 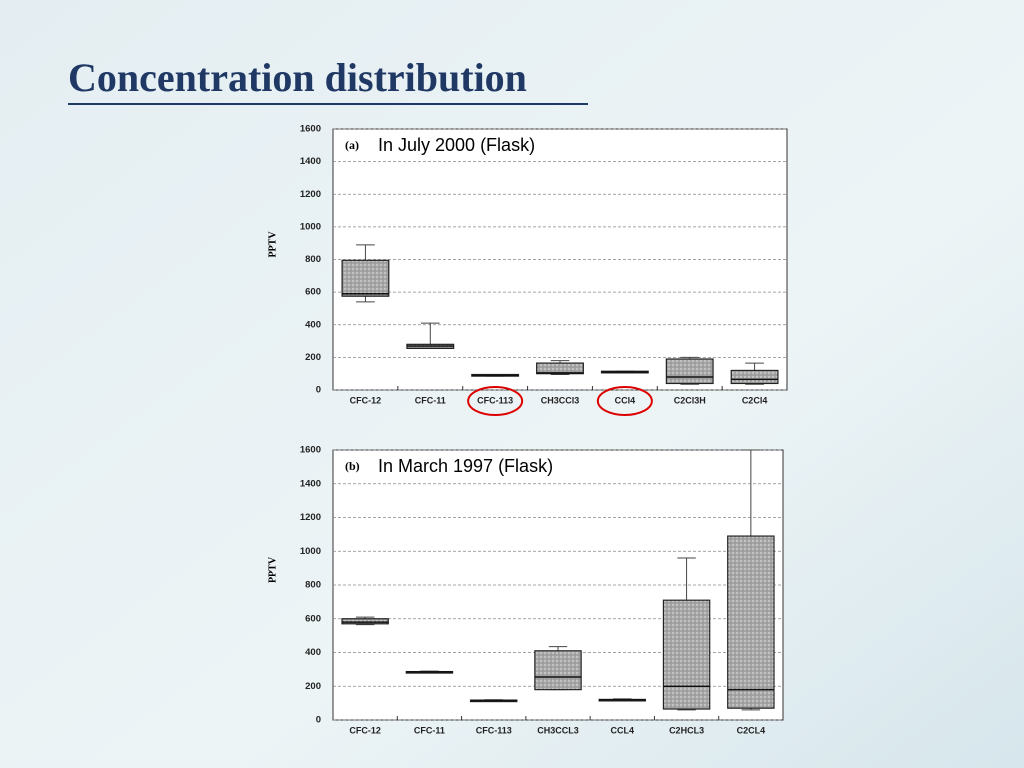 I want to click on annotation: In March 1997 (Flask), so click(x=465, y=466).